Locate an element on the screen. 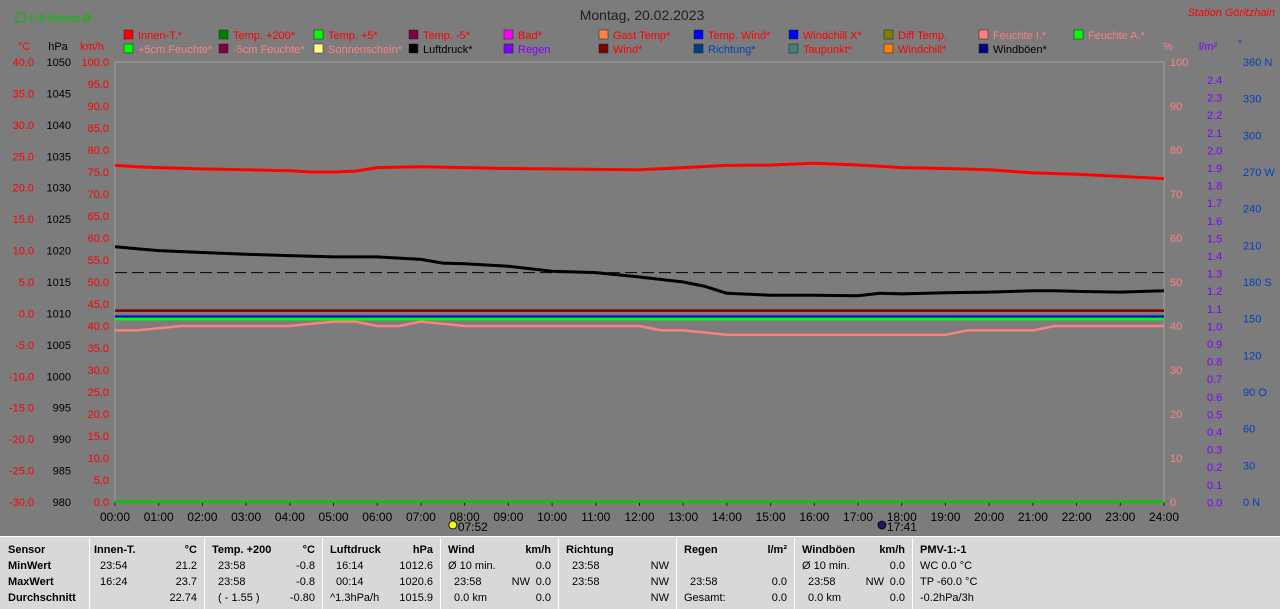 The image size is (1280, 609). wind-tick: 30.0 is located at coordinates (98, 371).